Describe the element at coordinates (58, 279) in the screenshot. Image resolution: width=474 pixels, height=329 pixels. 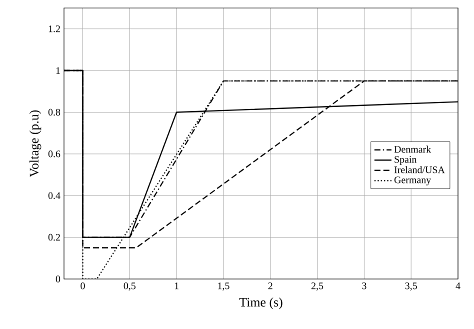
I see `y-tick-label: 0` at that location.